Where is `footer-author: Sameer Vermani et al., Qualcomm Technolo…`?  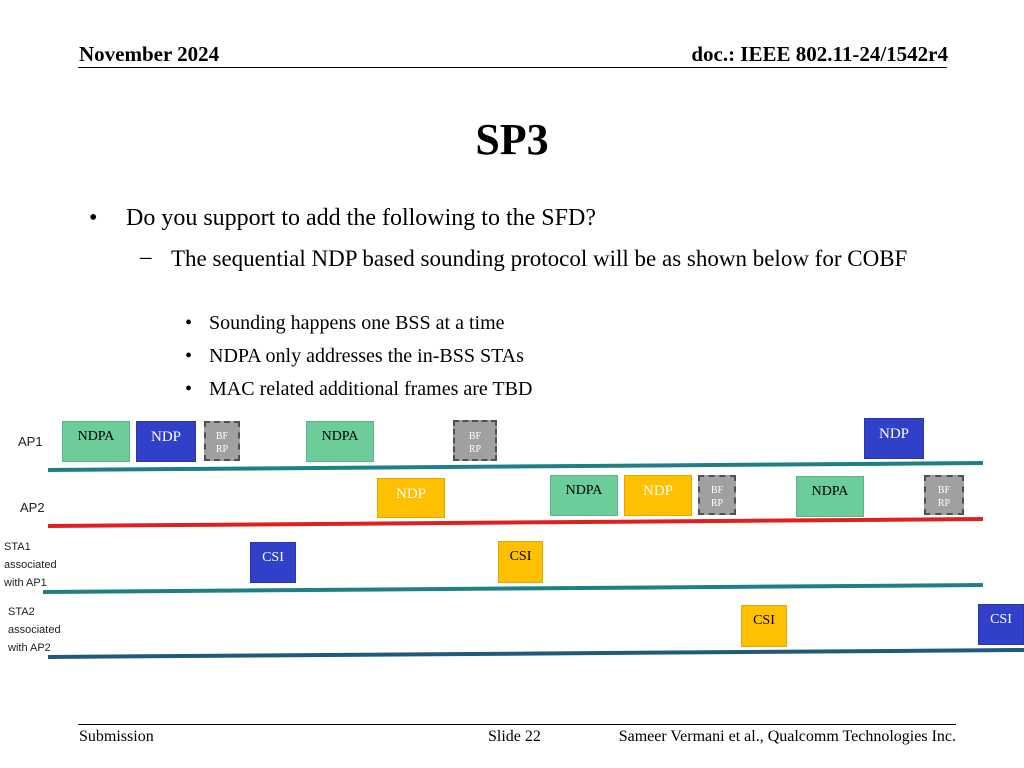 footer-author: Sameer Vermani et al., Qualcomm Technolo… is located at coordinates (787, 736).